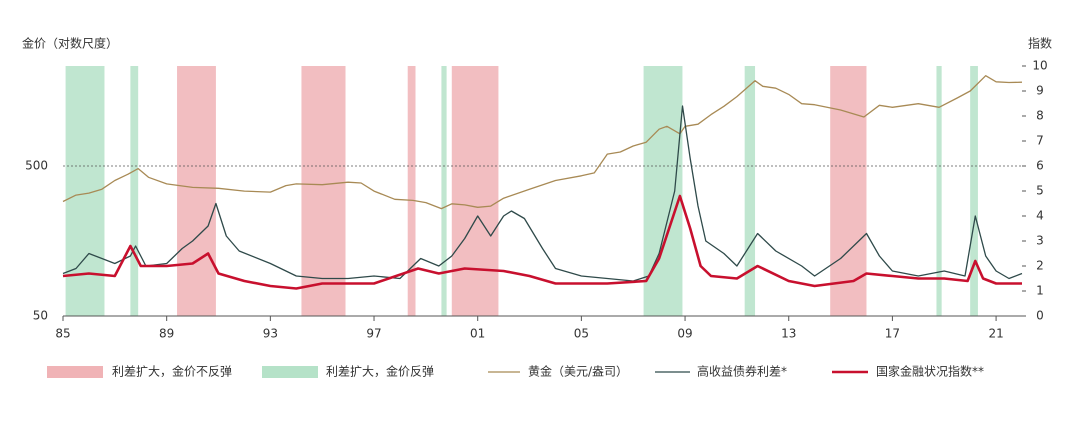 This screenshot has width=1080, height=430. What do you see at coordinates (930, 371) in the screenshot?
I see `legend-label: 国家金融状况指数**` at bounding box center [930, 371].